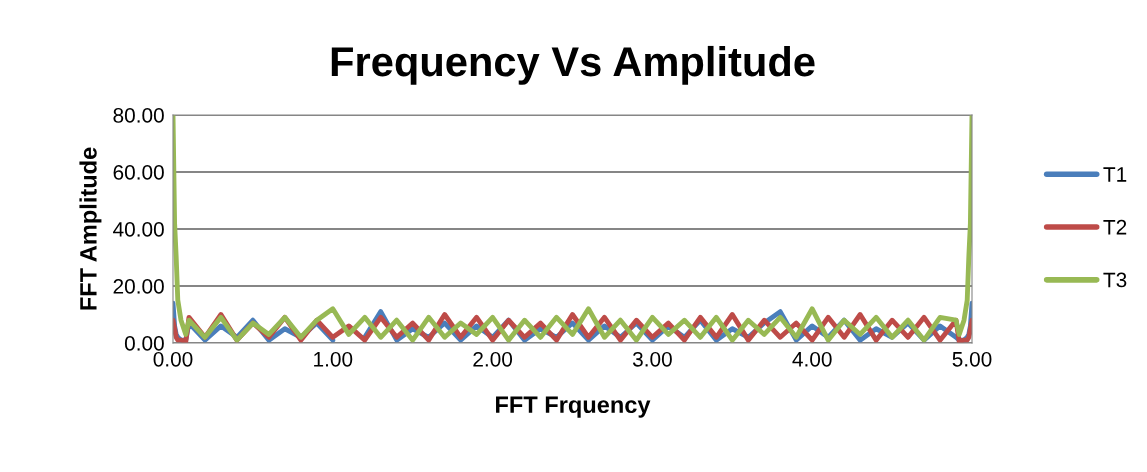 Image resolution: width=1147 pixels, height=472 pixels. I want to click on x-axis-title: FFT Frquency, so click(573, 407).